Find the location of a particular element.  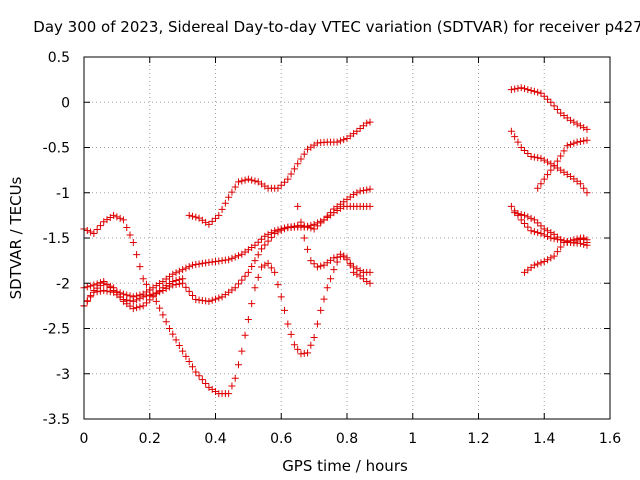

y-tick-label: 0 is located at coordinates (65, 103).